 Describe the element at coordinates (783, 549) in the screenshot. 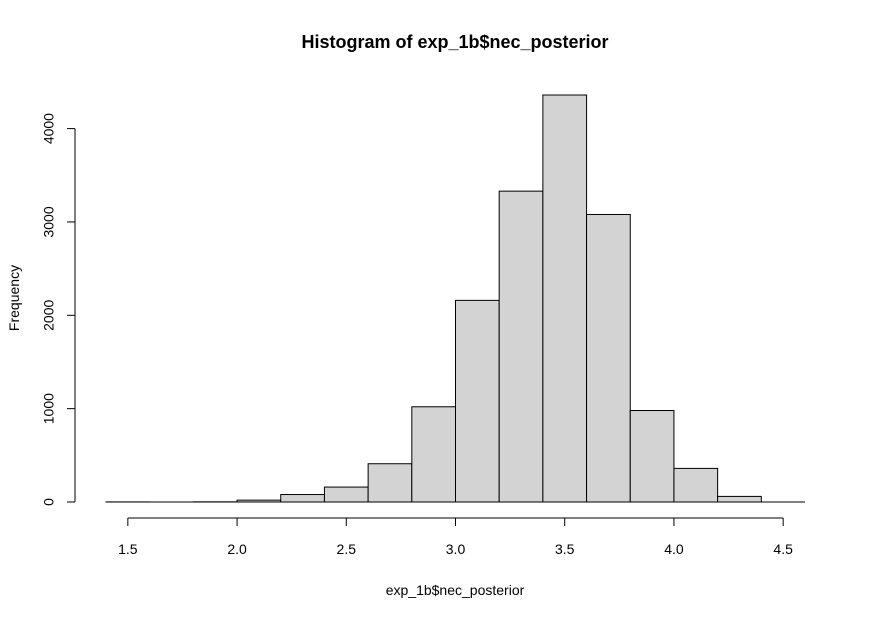

I see `x-tick-label: 4.5` at that location.